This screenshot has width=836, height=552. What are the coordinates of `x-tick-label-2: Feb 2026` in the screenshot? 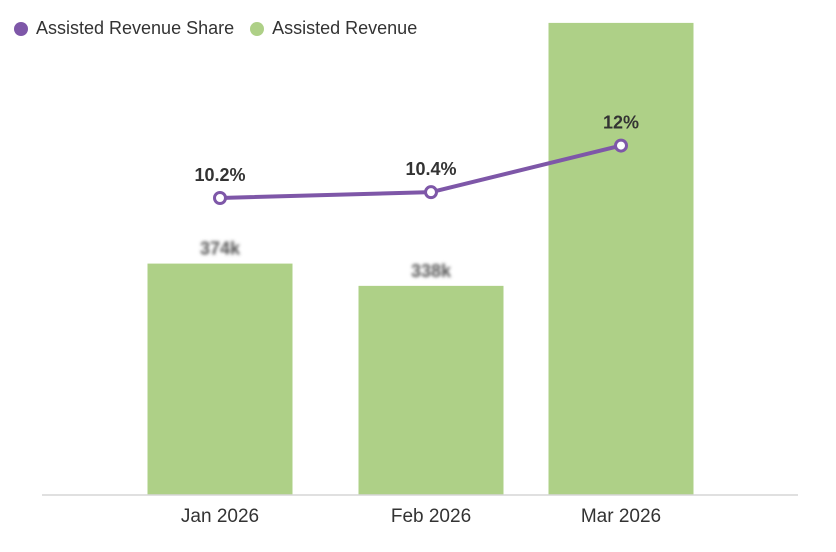 It's located at (431, 516).